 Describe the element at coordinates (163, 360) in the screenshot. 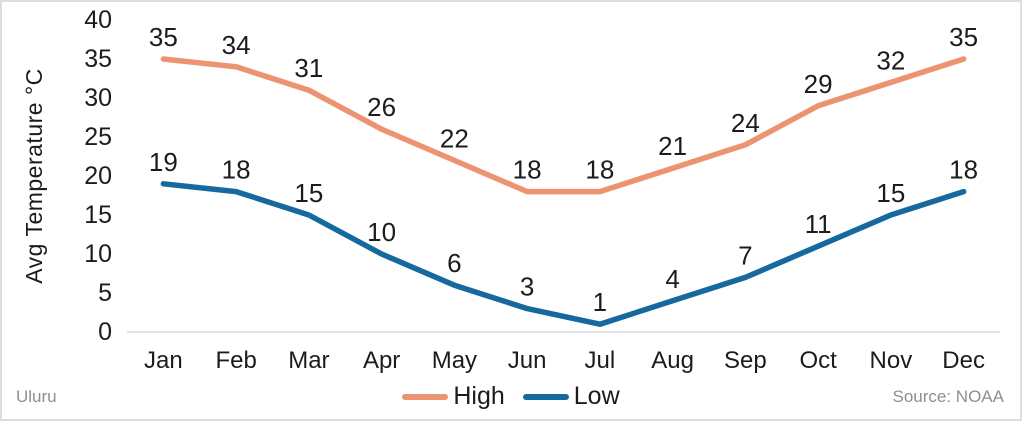

I see `x-axis-month-label: Jan` at that location.